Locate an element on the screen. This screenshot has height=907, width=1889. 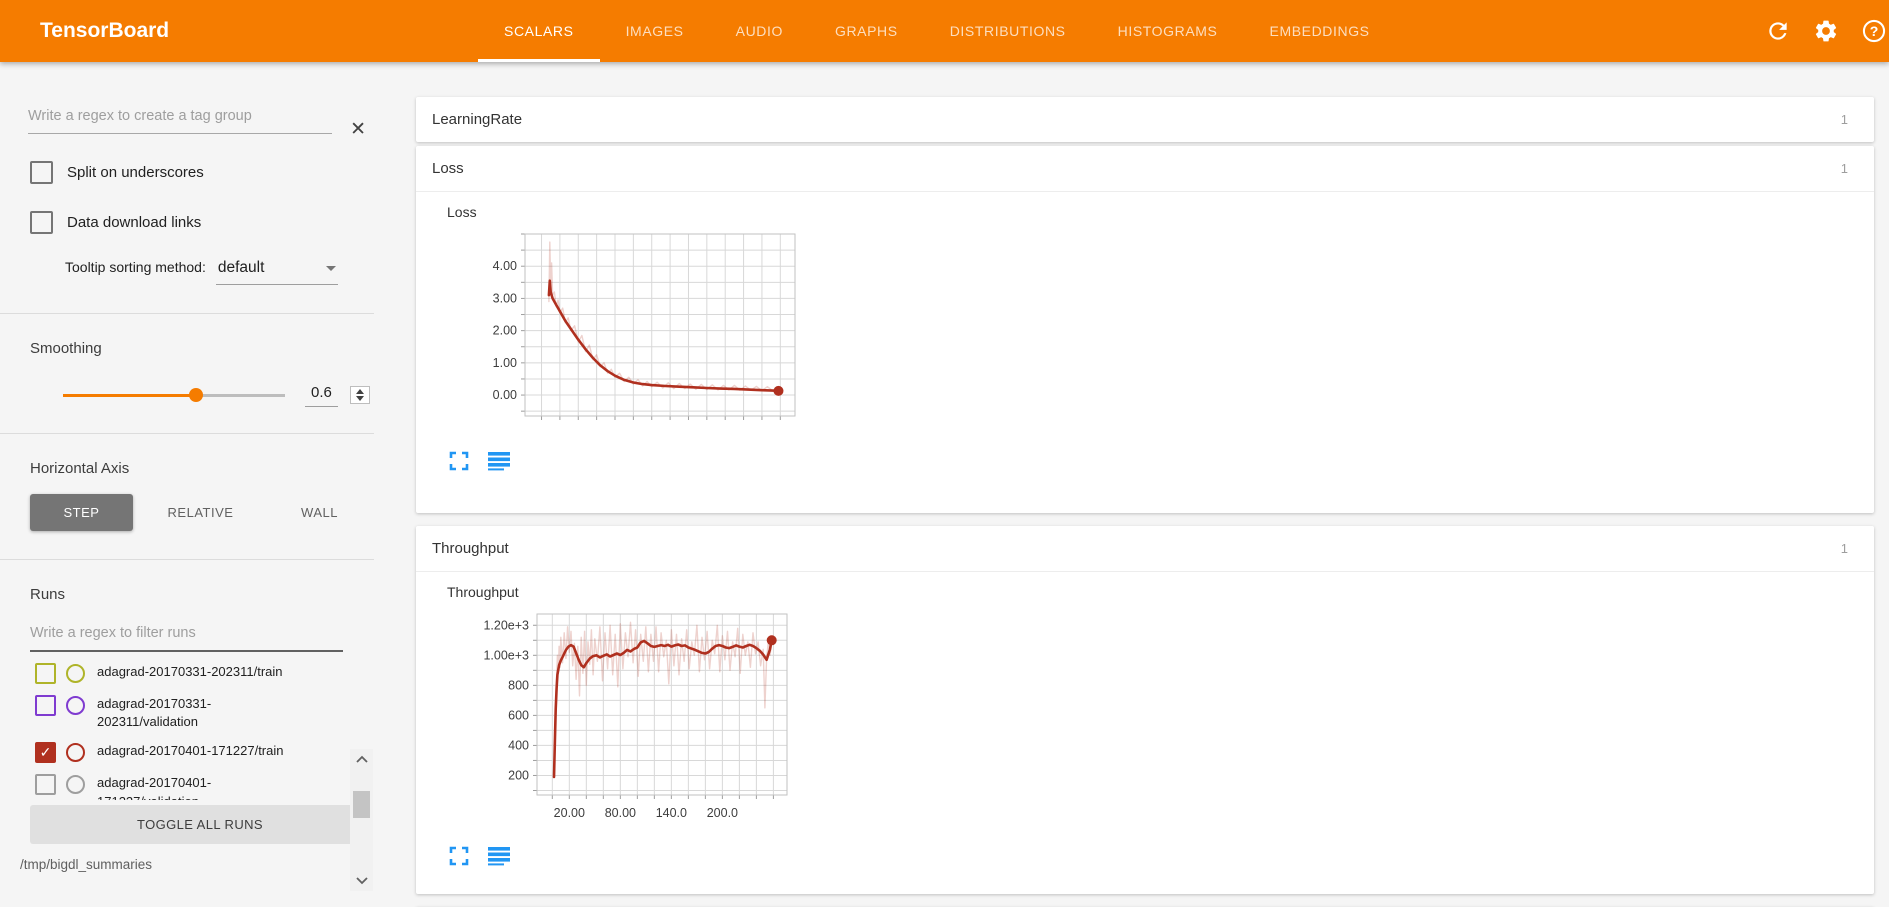
runs-regex-input is located at coordinates (186, 636).